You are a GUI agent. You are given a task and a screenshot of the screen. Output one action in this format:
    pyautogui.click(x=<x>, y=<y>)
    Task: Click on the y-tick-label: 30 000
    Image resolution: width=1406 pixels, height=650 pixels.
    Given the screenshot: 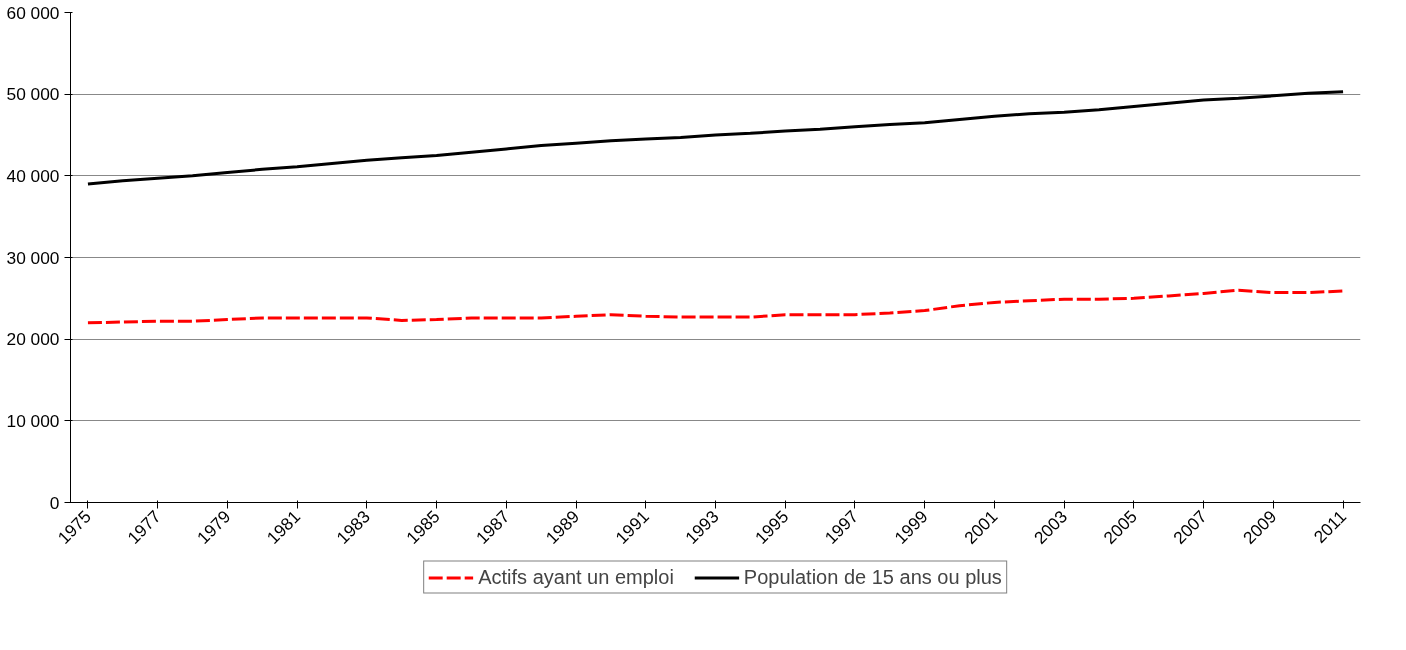 What is the action you would take?
    pyautogui.click(x=33, y=257)
    